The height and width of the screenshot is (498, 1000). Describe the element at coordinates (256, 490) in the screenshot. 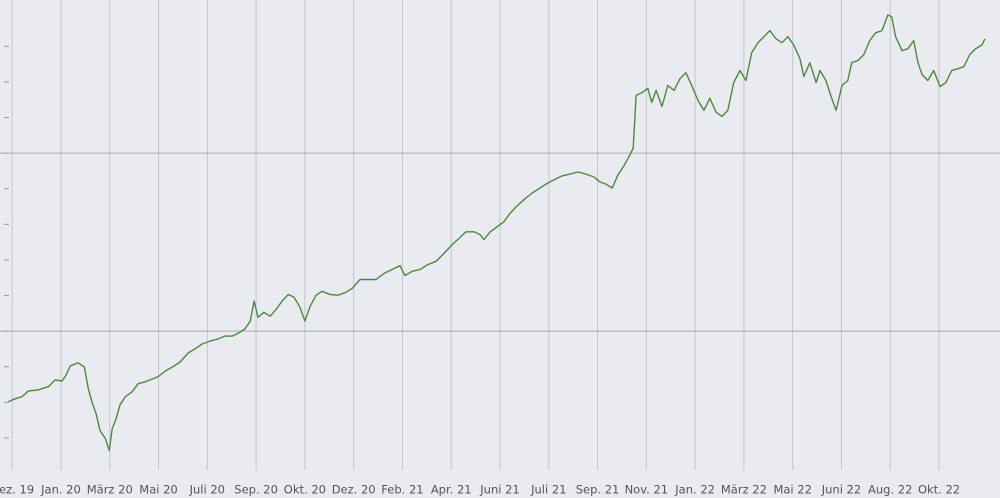

I see `x-tick-label: Sep. 20` at that location.